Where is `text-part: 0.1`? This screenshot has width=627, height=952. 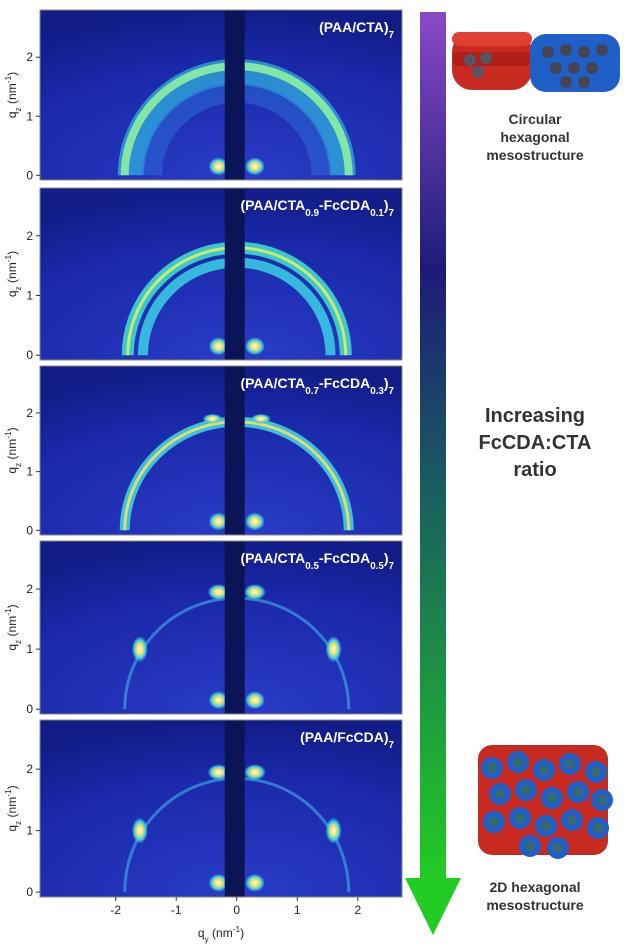
text-part: 0.1 is located at coordinates (377, 213).